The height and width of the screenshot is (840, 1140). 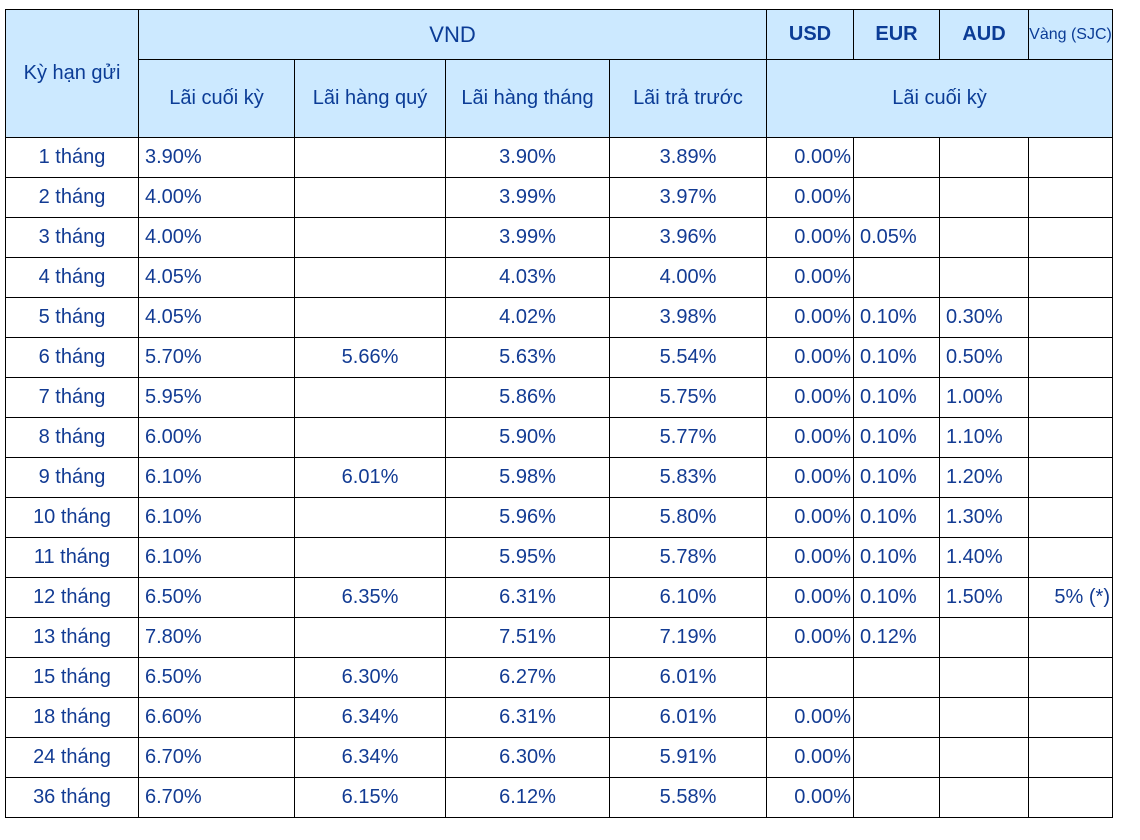 What do you see at coordinates (688, 597) in the screenshot?
I see `prepaid-cell: 6.10%` at bounding box center [688, 597].